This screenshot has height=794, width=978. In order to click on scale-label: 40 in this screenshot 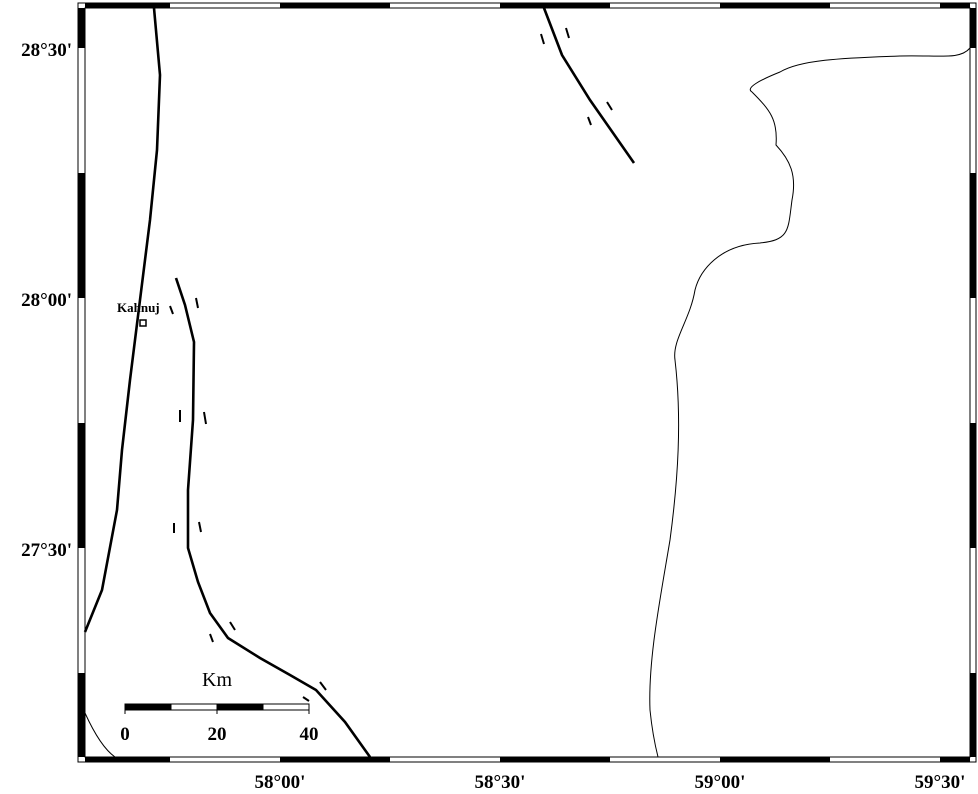, I will do `click(309, 734)`.